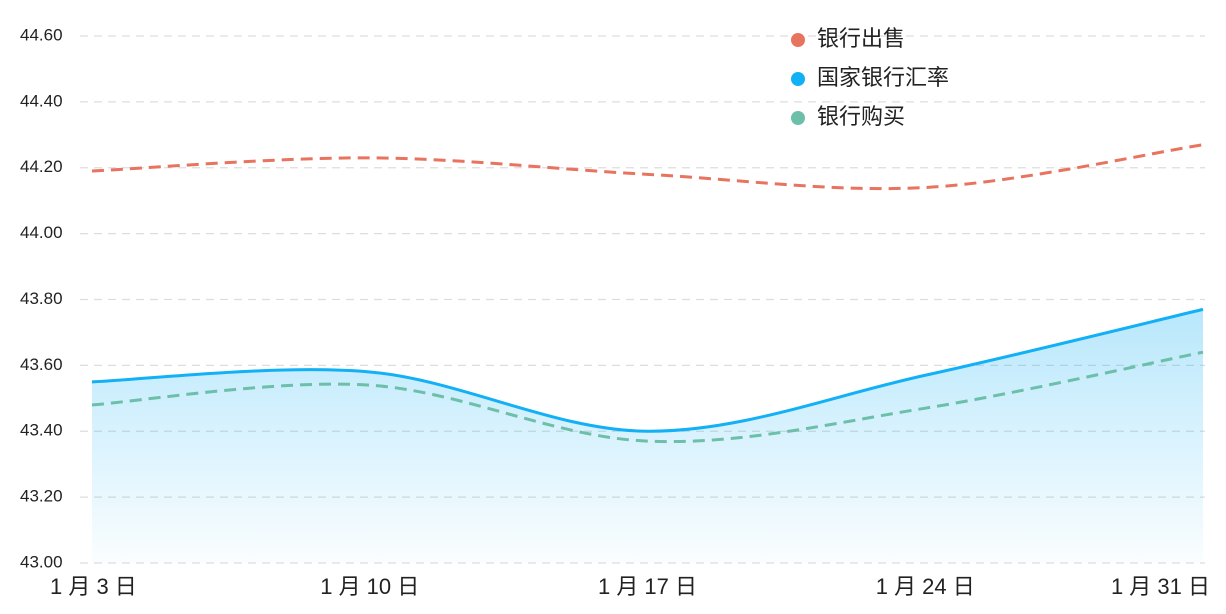 The height and width of the screenshot is (614, 1226). Describe the element at coordinates (861, 117) in the screenshot. I see `legend-label: 银行购买` at that location.